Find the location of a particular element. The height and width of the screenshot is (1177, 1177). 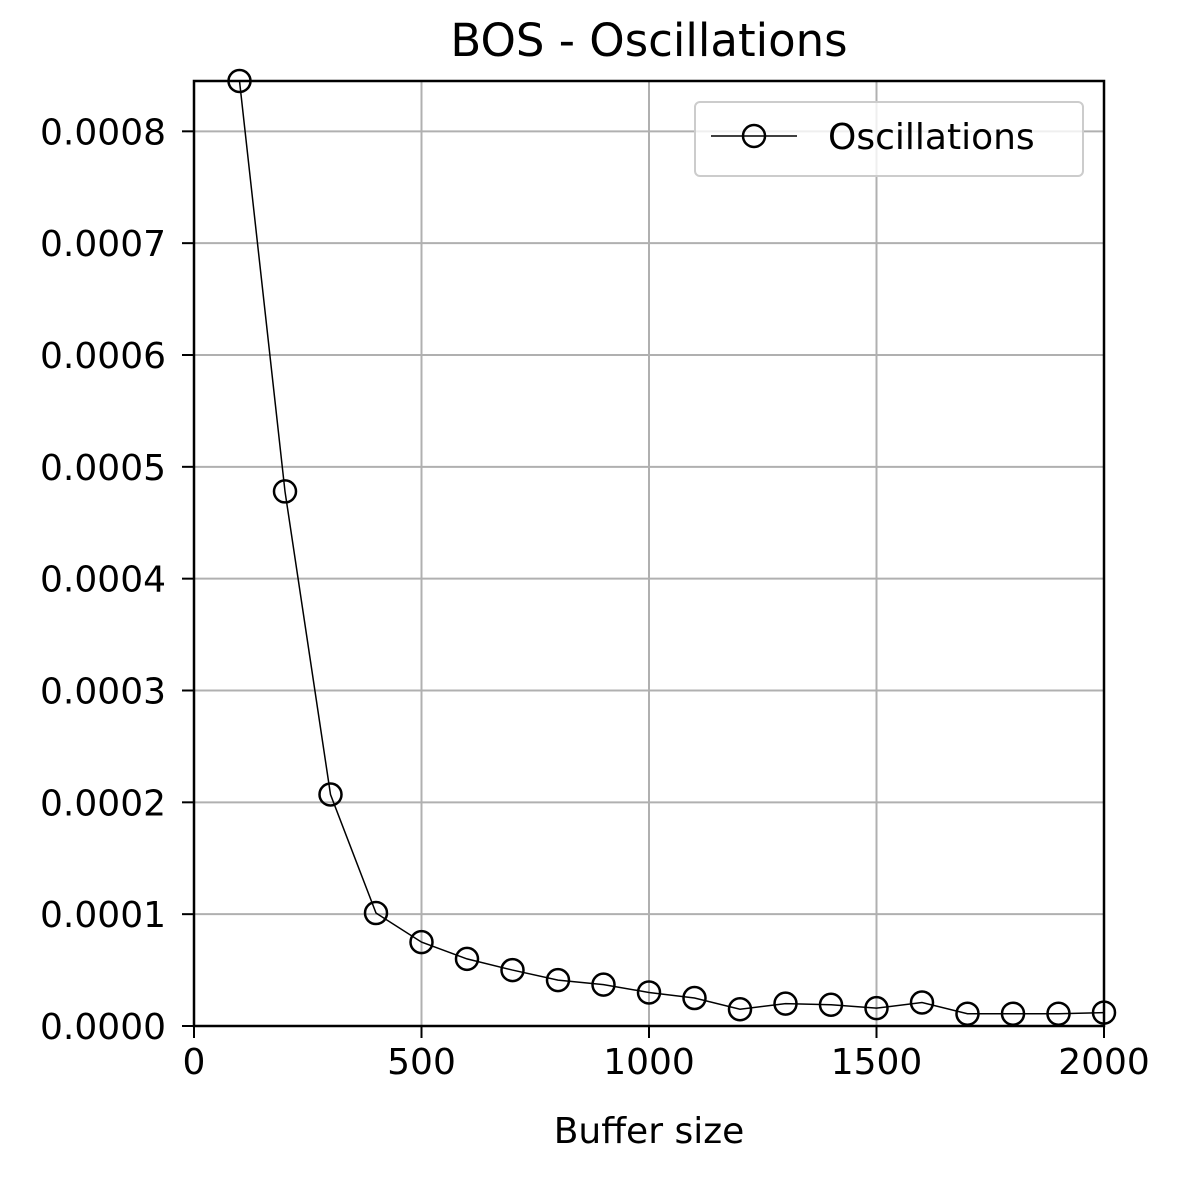

y-tick-label: 0.0000 is located at coordinates (103, 1027).